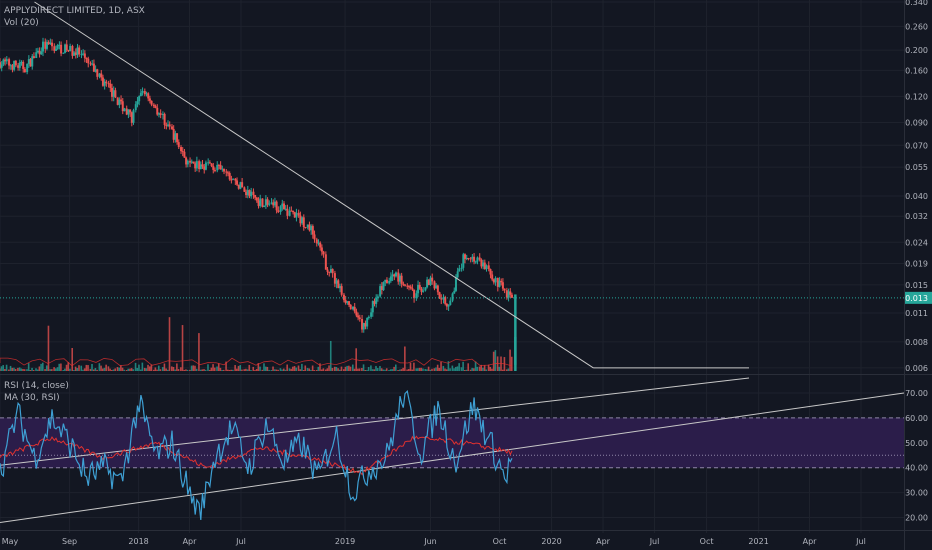 This screenshot has height=550, width=932. Describe the element at coordinates (916, 196) in the screenshot. I see `price-tick-label: 0.040` at that location.